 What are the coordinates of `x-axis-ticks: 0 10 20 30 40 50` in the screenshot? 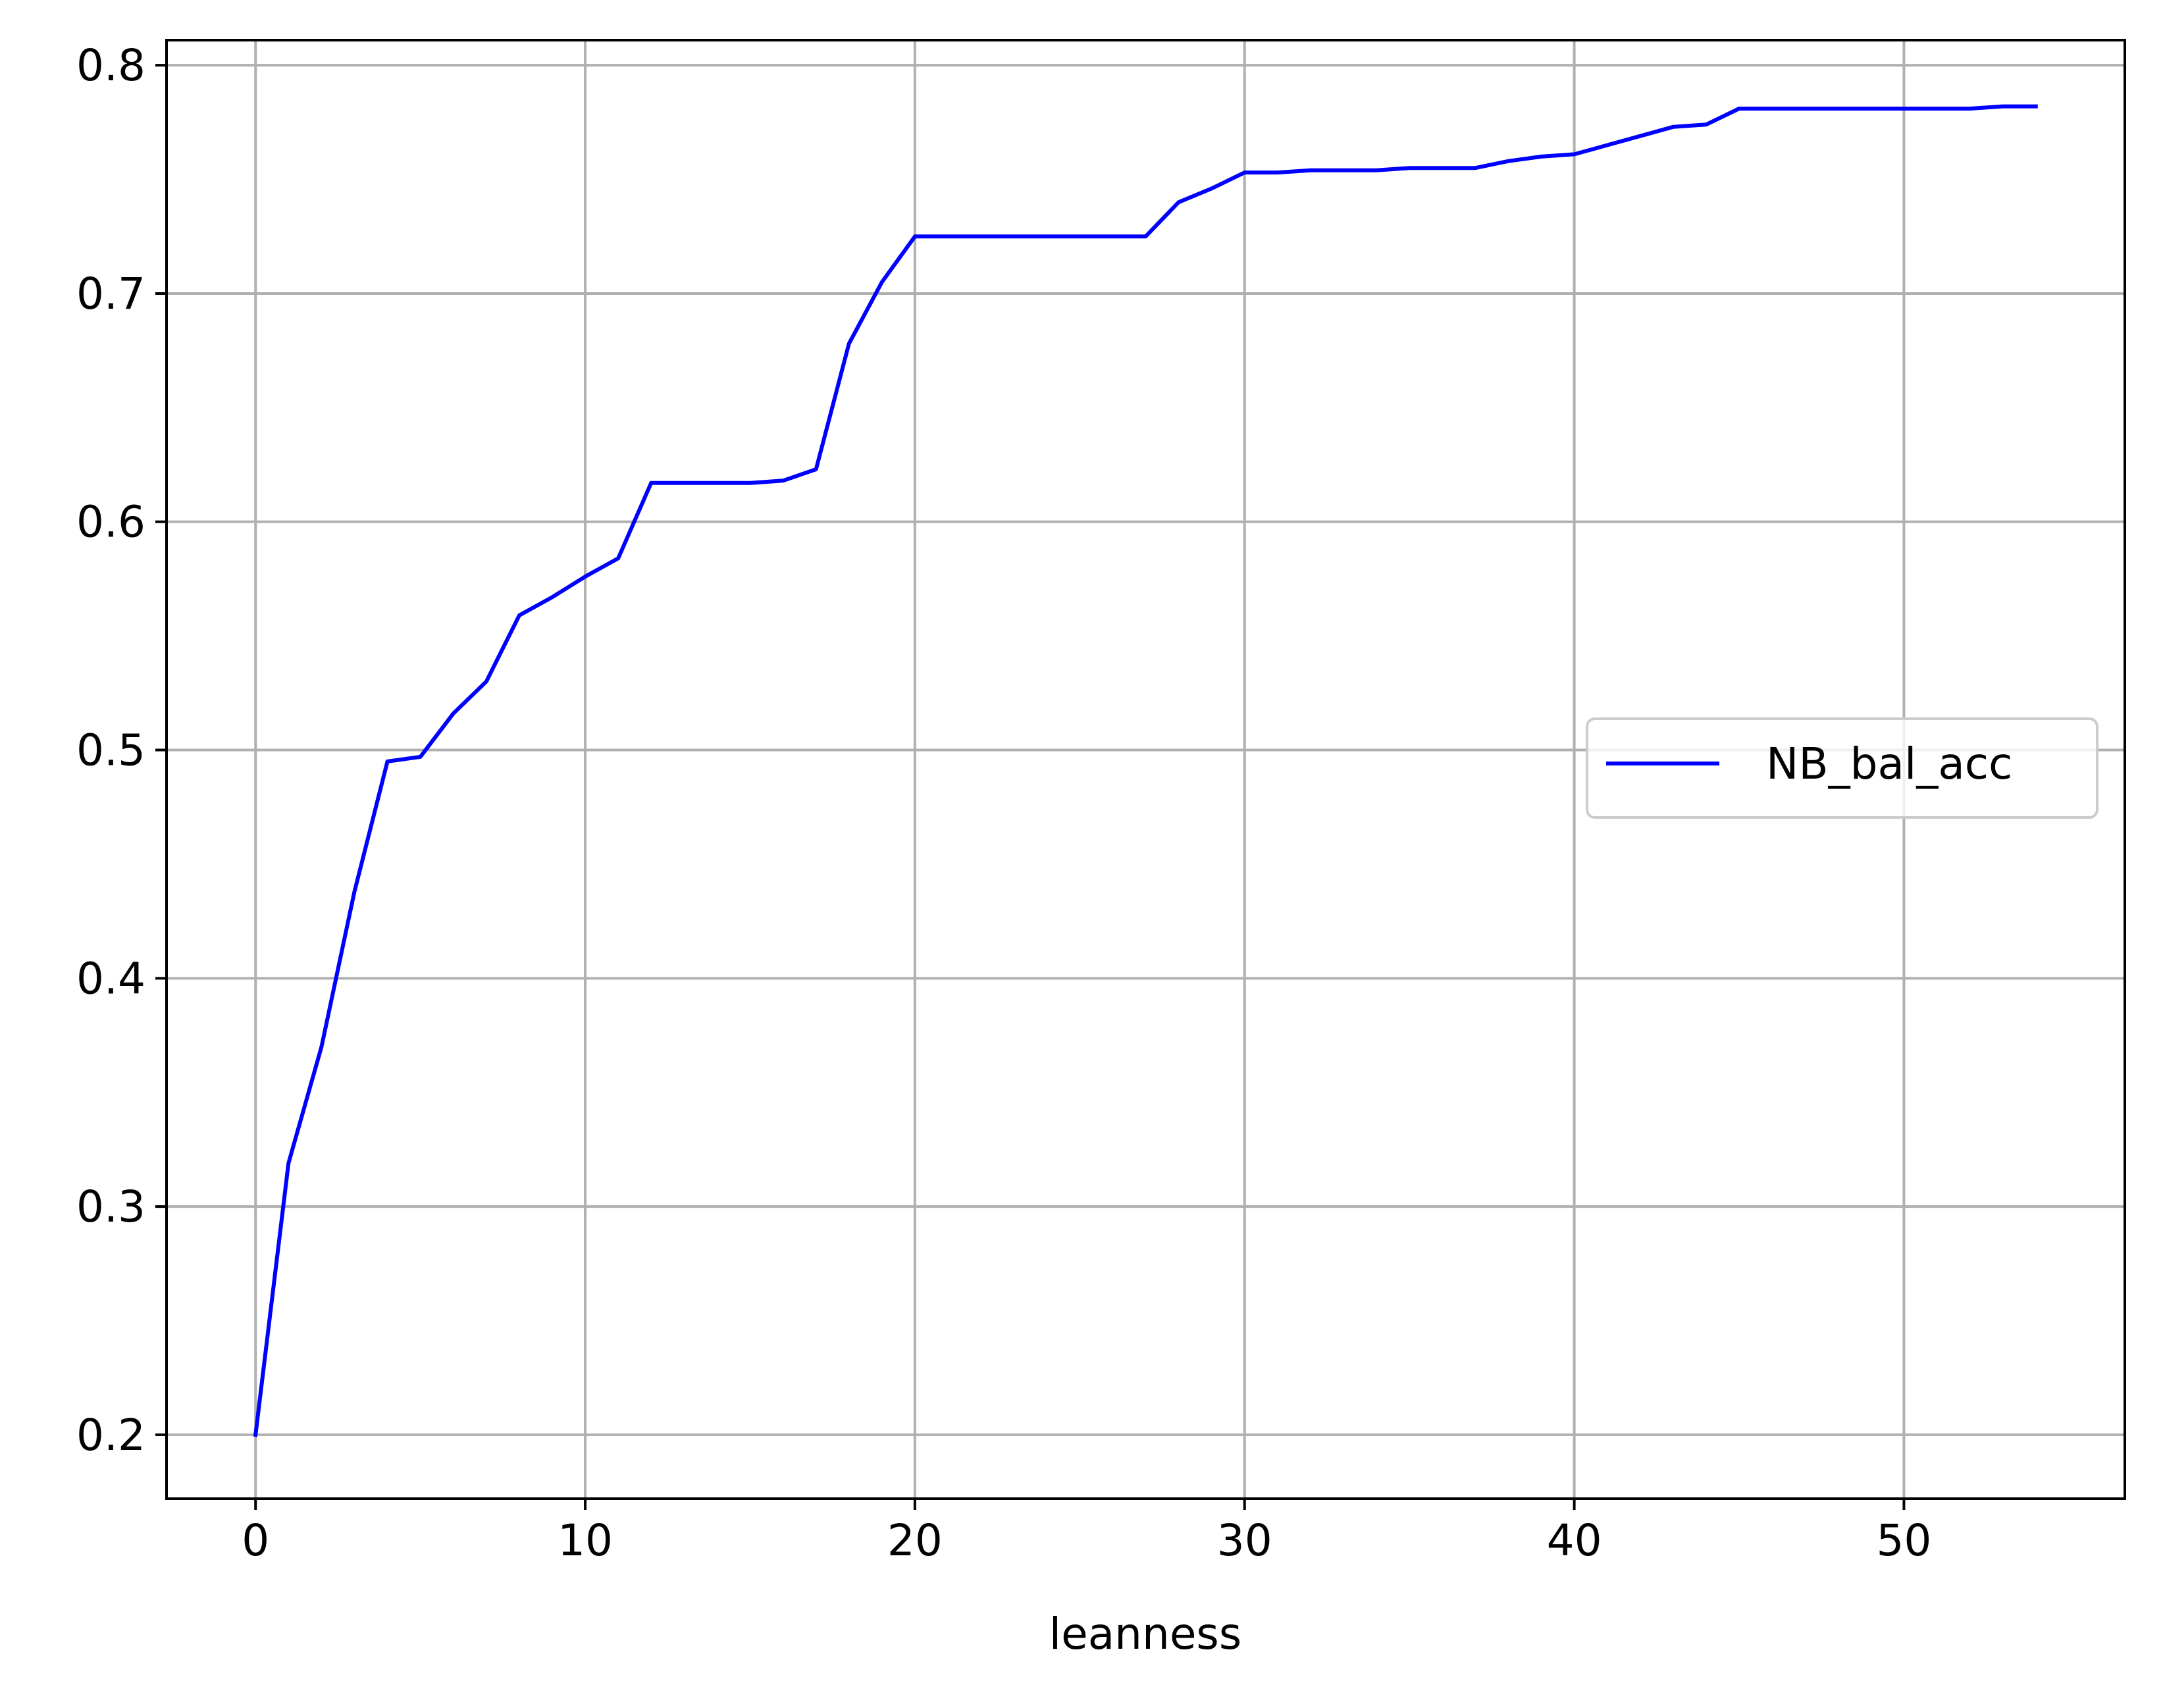 It's located at (1086, 1532).